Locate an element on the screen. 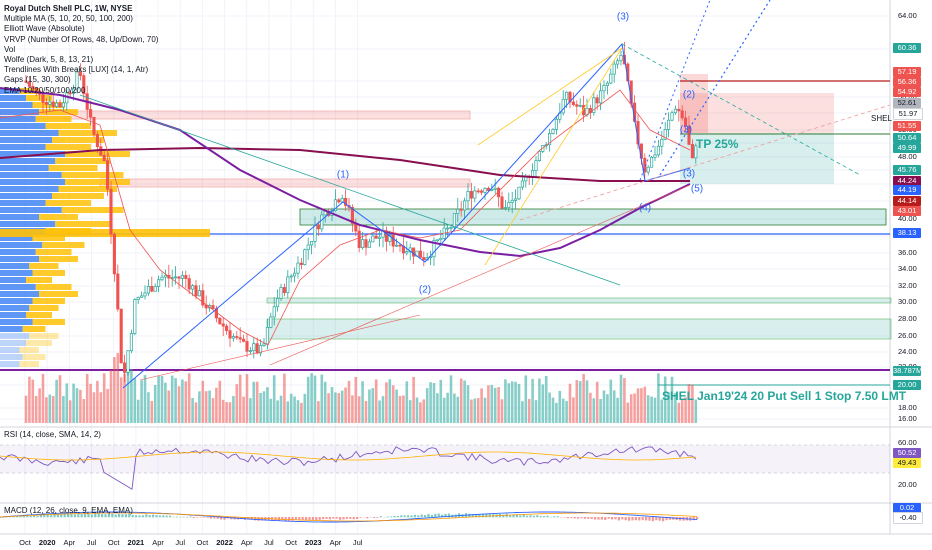 Image resolution: width=932 pixels, height=550 pixels. indicator-gaps: Gaps (15, 30, 300) is located at coordinates (37, 80).